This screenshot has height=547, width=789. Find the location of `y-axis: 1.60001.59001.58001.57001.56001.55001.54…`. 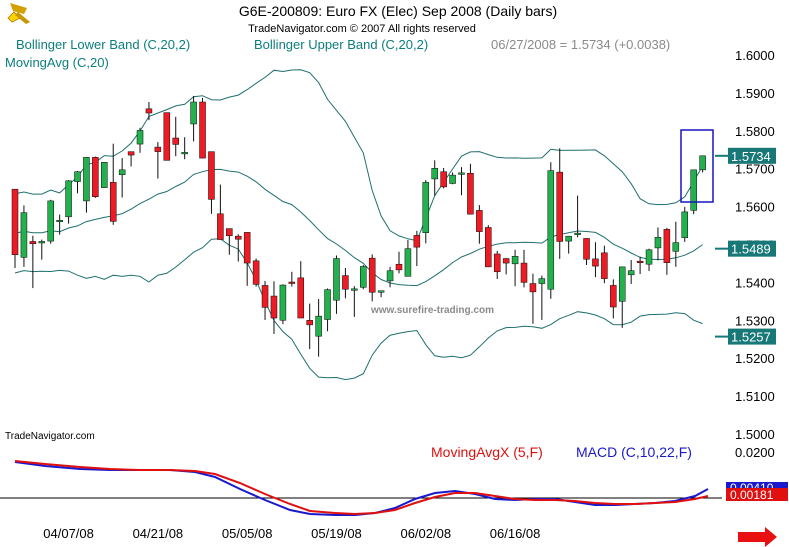

y-axis: 1.60001.59001.58001.57001.56001.55001.54… is located at coordinates (745, 245).